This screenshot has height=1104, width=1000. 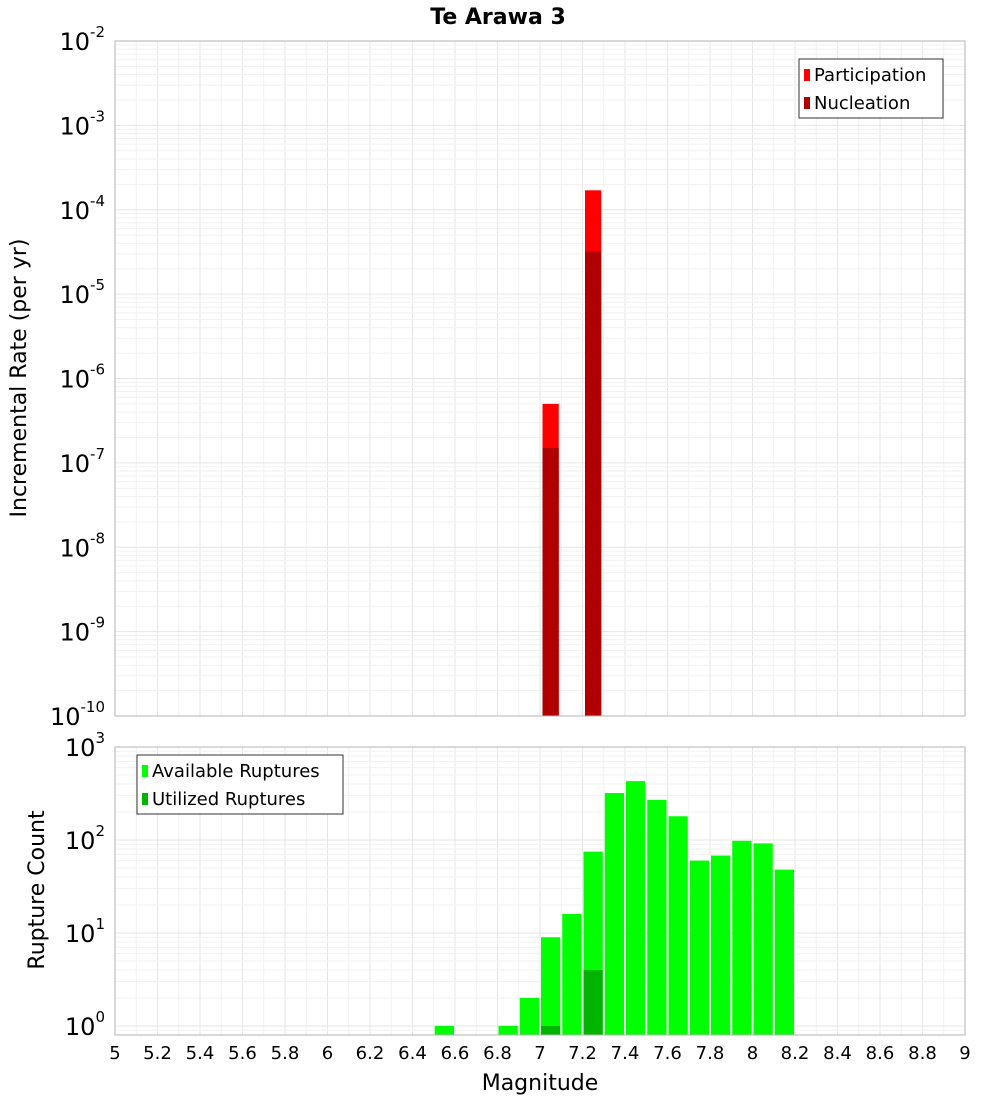 What do you see at coordinates (862, 103) in the screenshot?
I see `rate-legend-label: Nucleation` at bounding box center [862, 103].